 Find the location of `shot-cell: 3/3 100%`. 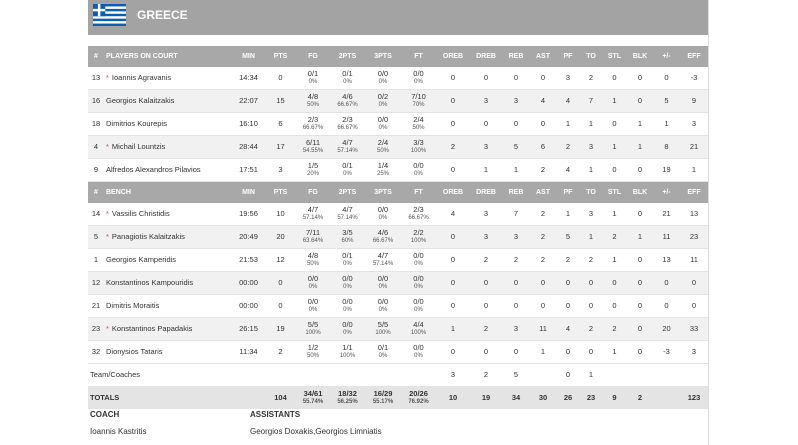

shot-cell: 3/3 100% is located at coordinates (418, 147).